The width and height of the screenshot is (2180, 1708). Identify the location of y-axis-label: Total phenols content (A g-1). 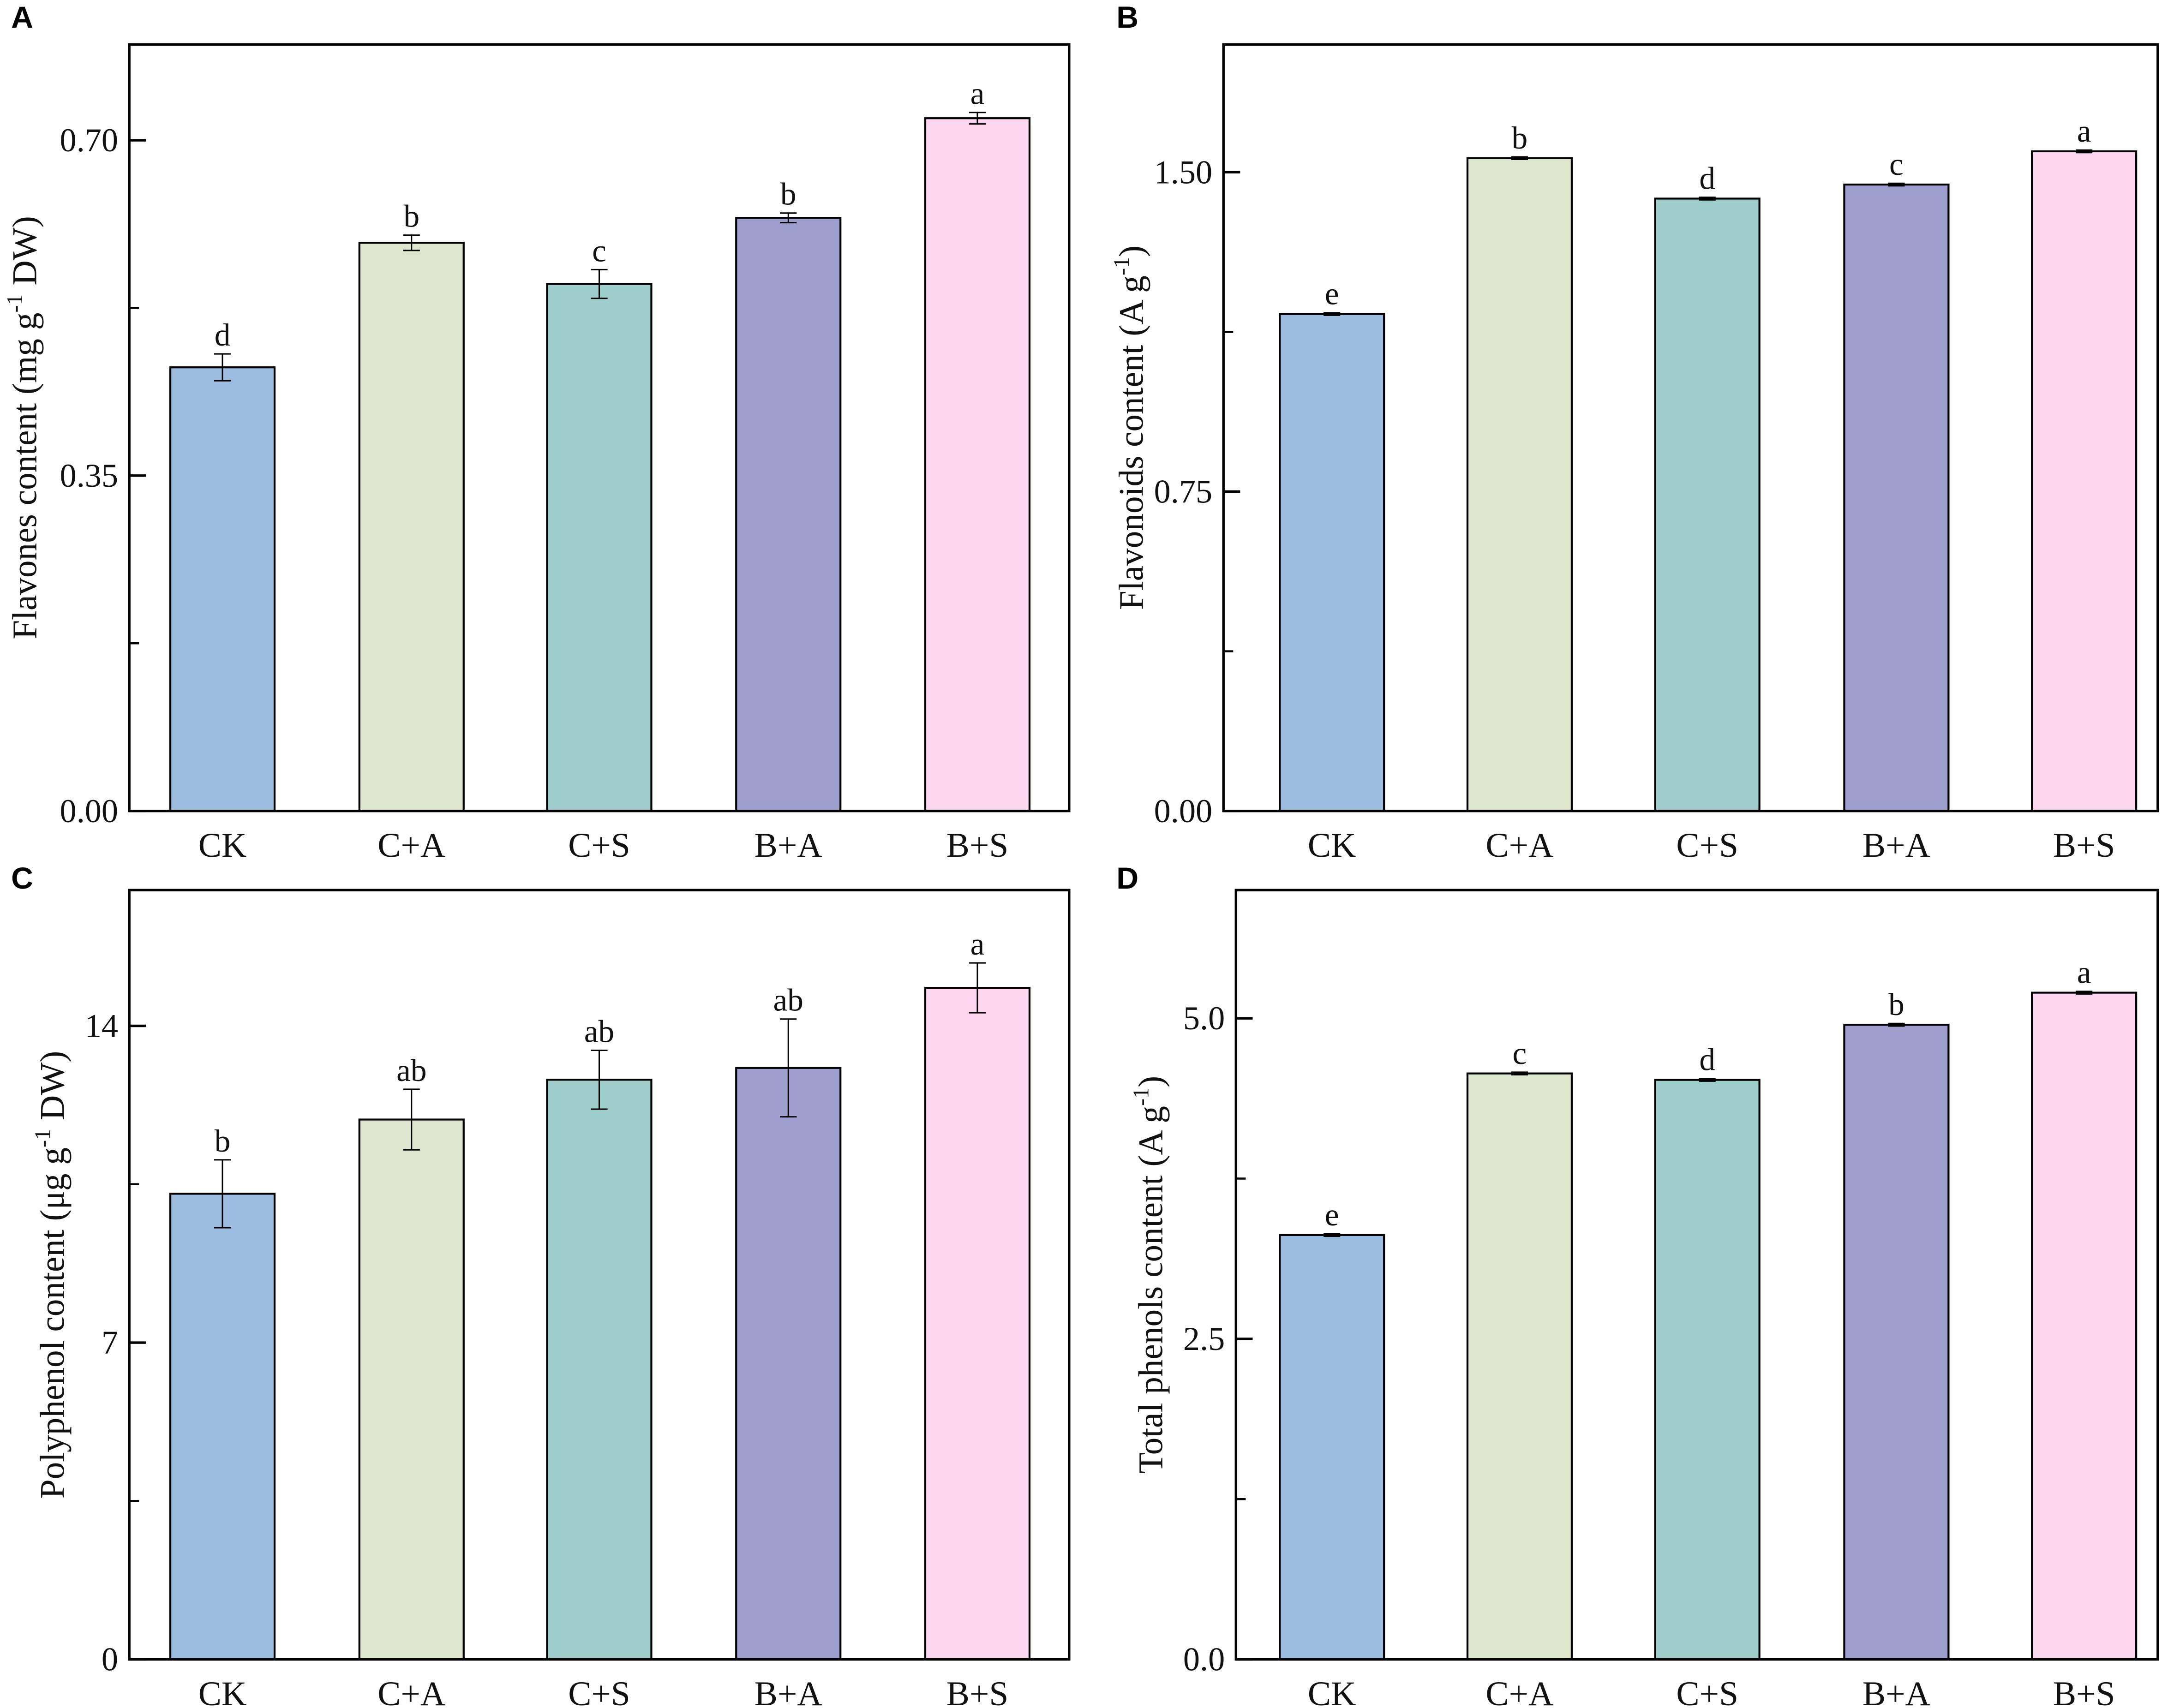
(1149, 1275).